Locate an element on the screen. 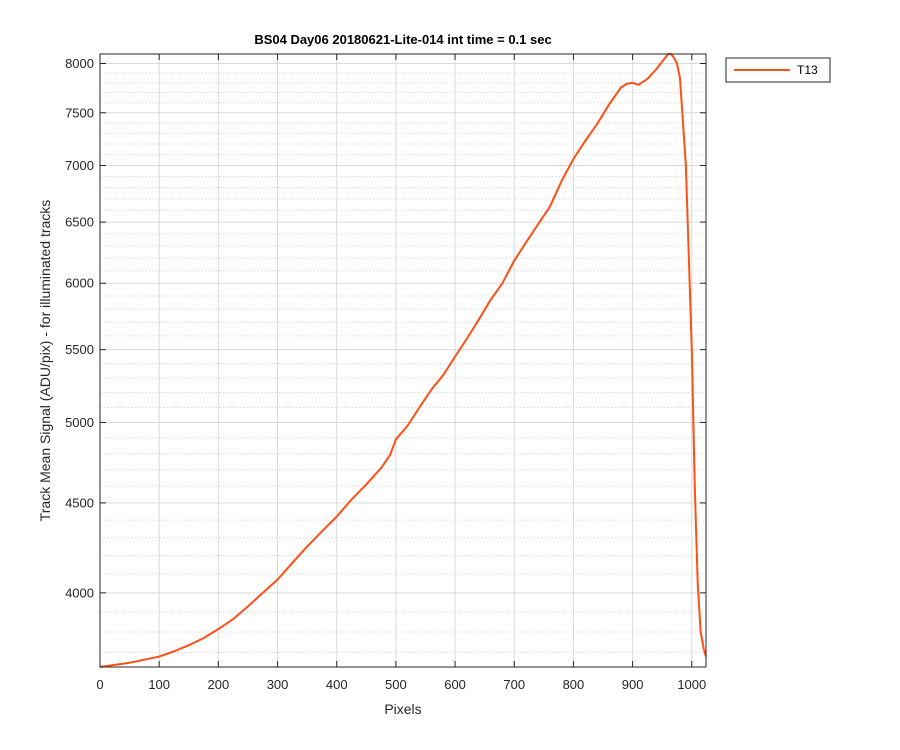  x-tick-label: 900 is located at coordinates (633, 684).